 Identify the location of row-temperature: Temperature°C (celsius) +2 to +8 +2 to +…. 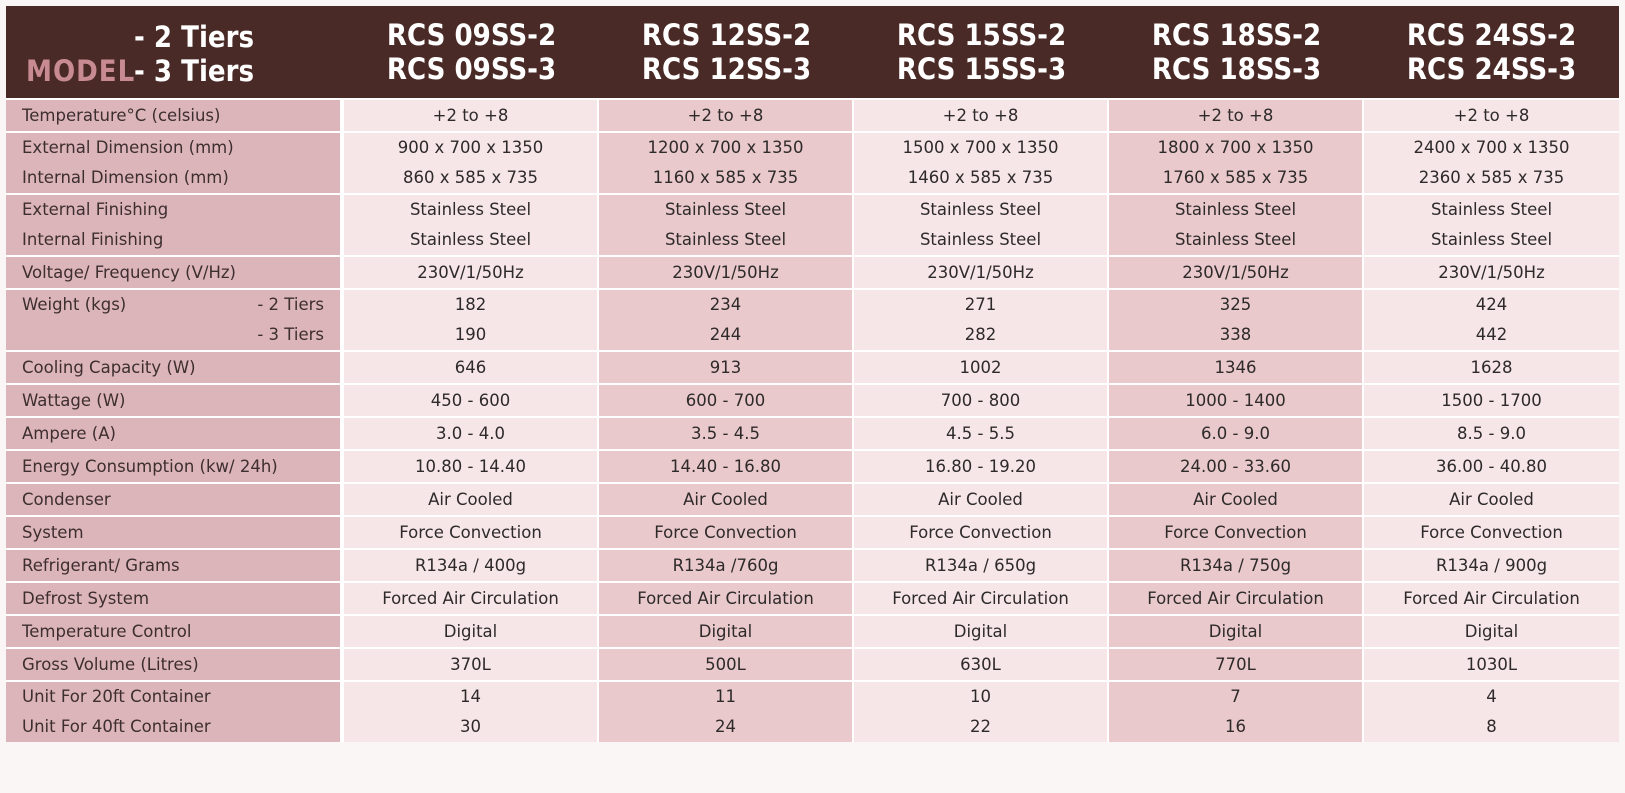
(812, 114).